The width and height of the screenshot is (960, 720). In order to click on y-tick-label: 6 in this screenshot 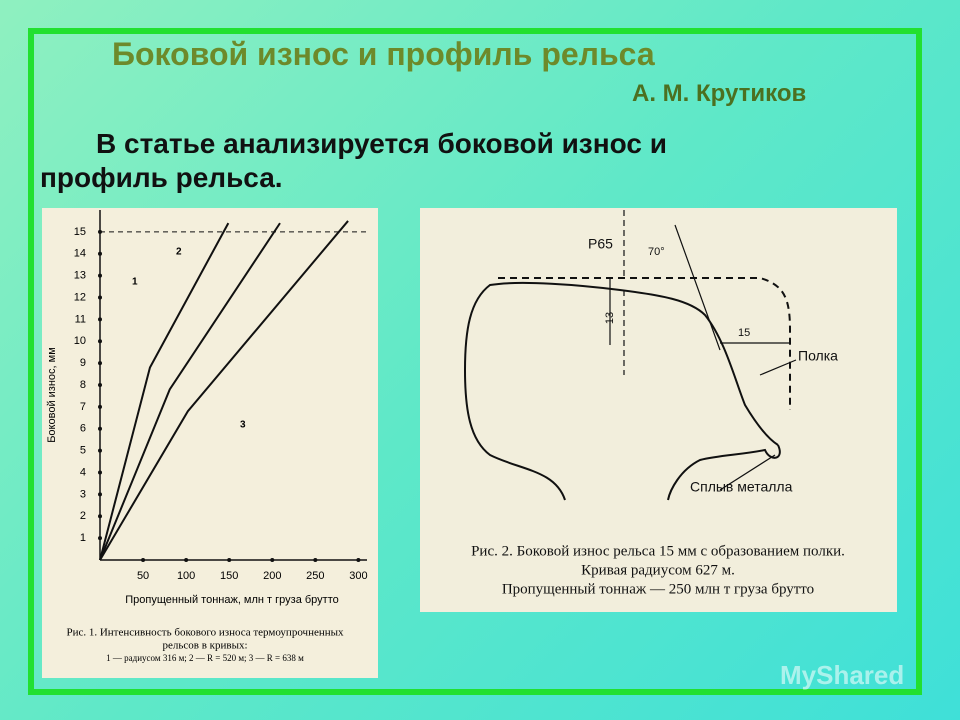, I will do `click(83, 429)`.